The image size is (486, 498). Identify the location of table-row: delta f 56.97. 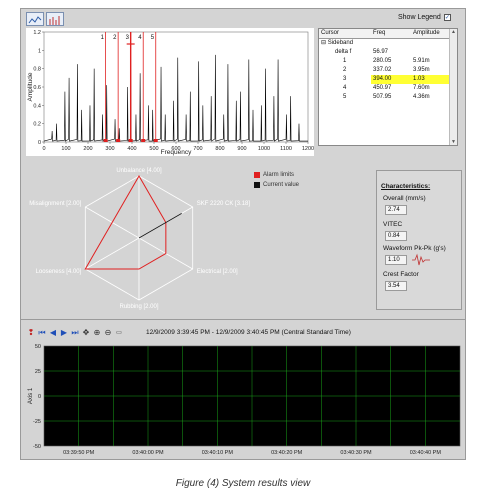
(388, 52).